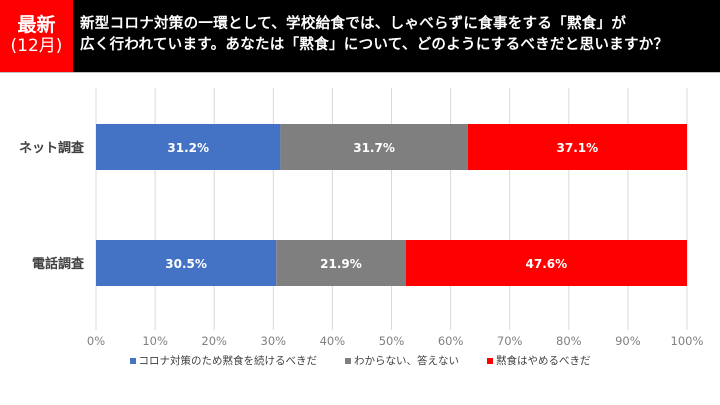  Describe the element at coordinates (52, 148) in the screenshot. I see `category-label: ネット調査` at that location.